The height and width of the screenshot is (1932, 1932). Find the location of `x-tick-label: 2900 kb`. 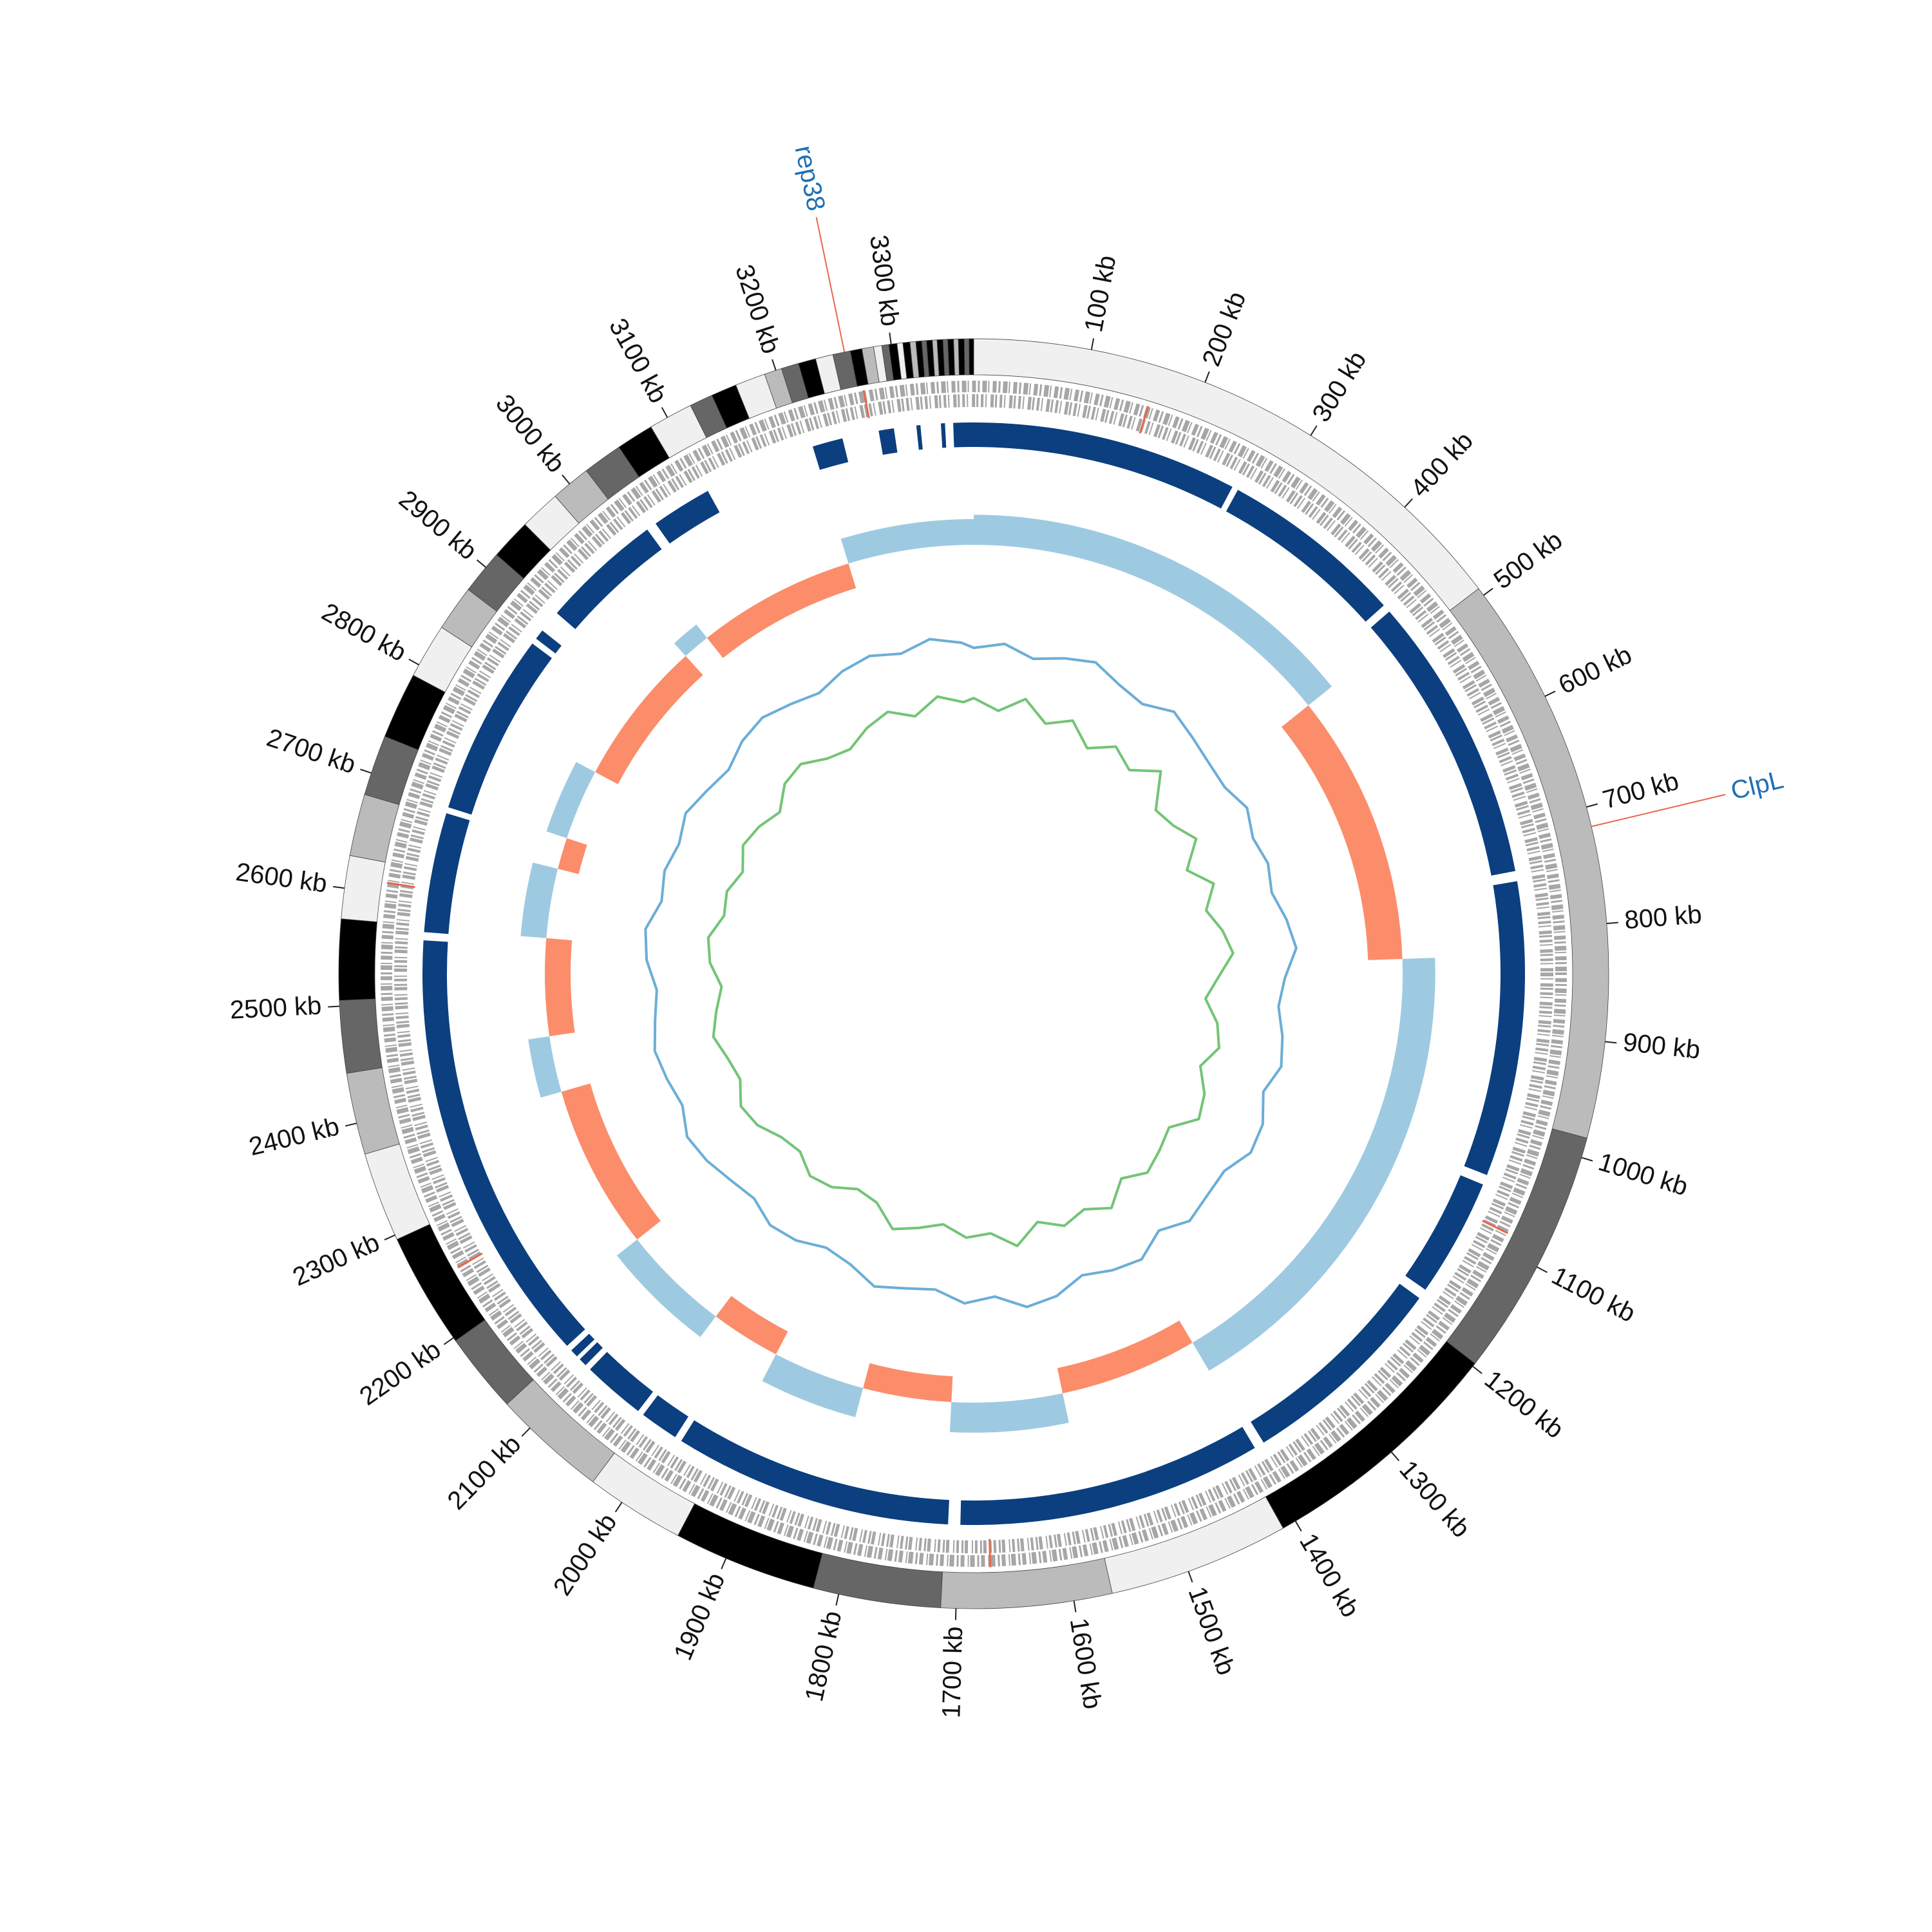

x-tick-label: 2900 kb is located at coordinates (437, 525).